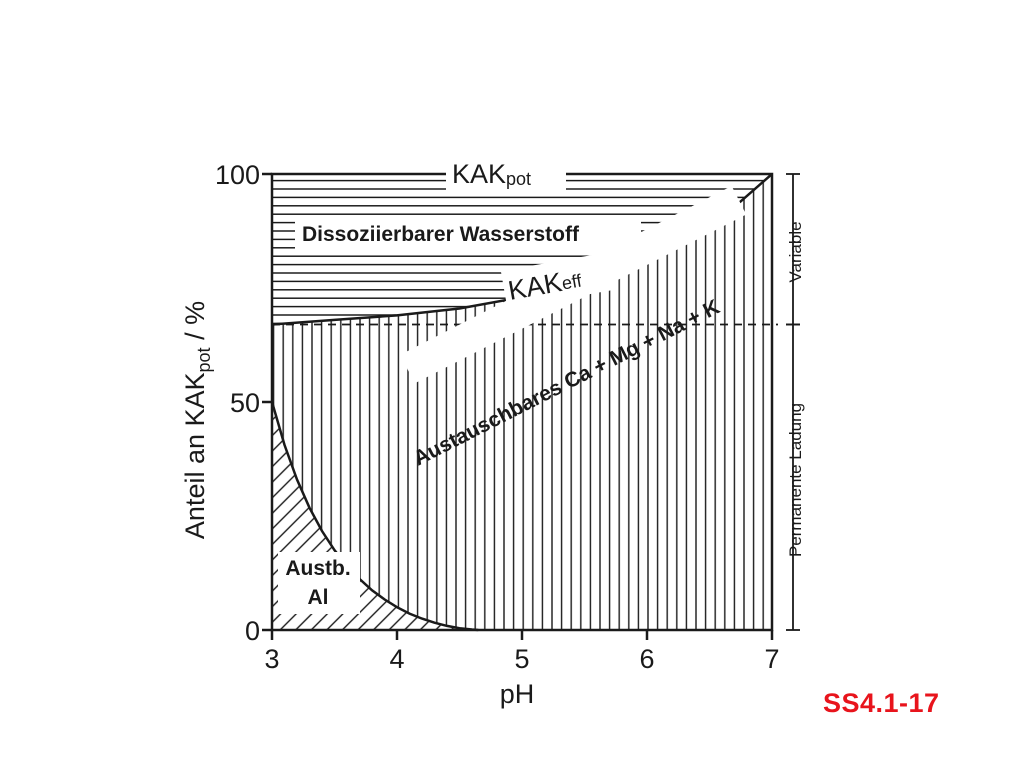 Image resolution: width=1024 pixels, height=768 pixels. I want to click on x-tick-label: 5, so click(521, 659).